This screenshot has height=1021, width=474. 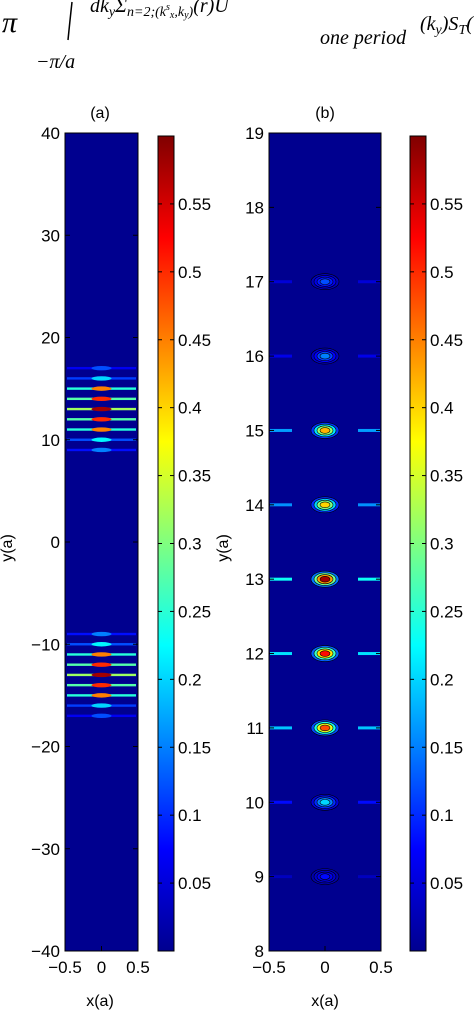 What do you see at coordinates (447, 25) in the screenshot?
I see `equation-tail: (ky)ST(` at bounding box center [447, 25].